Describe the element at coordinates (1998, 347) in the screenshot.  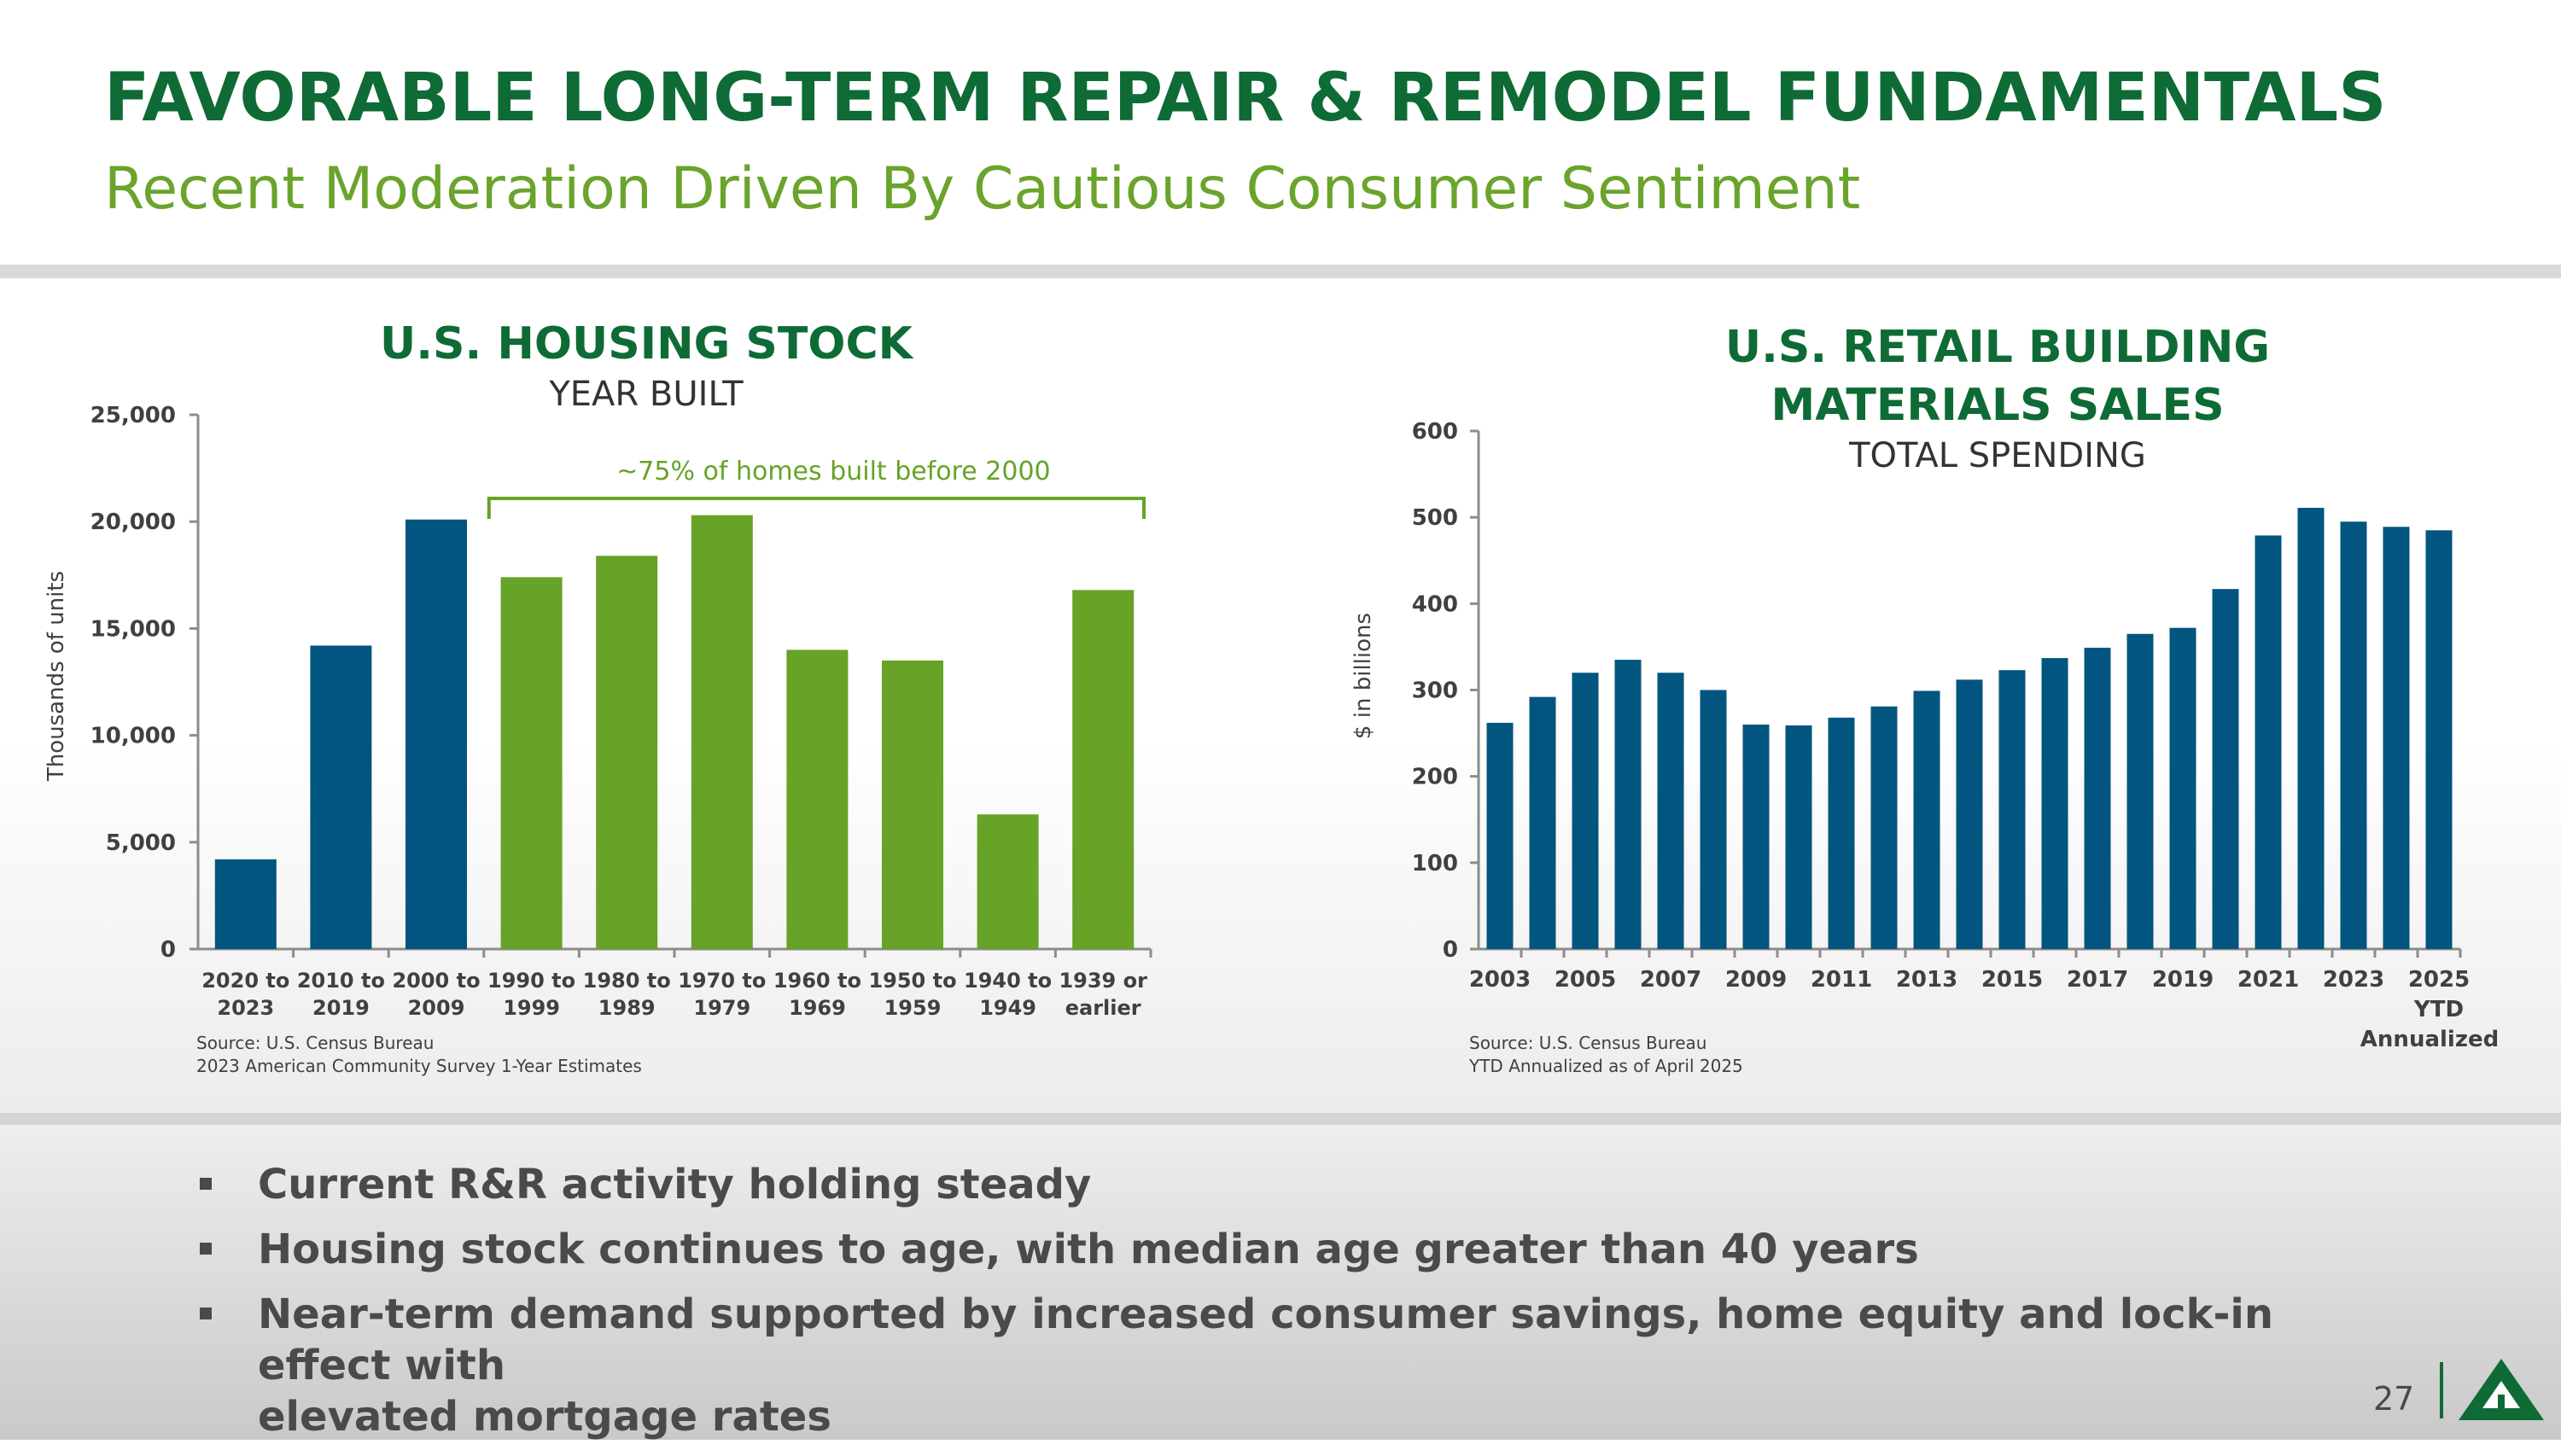
I see `chart2-title: U.S. RETAIL BUILDING` at that location.